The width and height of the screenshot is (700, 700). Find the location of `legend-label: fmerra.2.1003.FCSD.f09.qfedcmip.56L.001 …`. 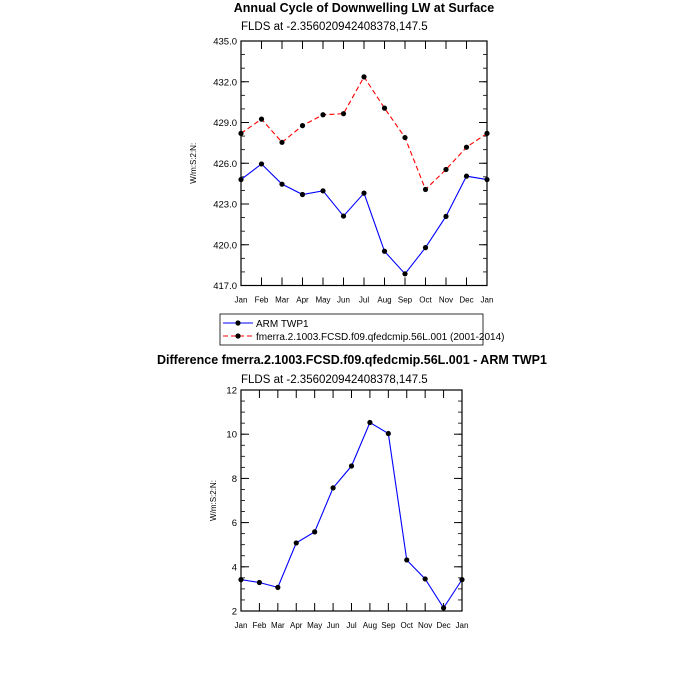

legend-label: fmerra.2.1003.FCSD.f09.qfedcmip.56L.001 … is located at coordinates (380, 337).